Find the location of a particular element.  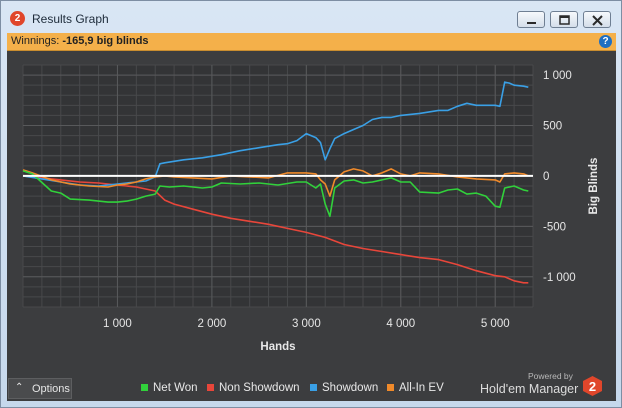

y-tick-label: 500 is located at coordinates (552, 127).